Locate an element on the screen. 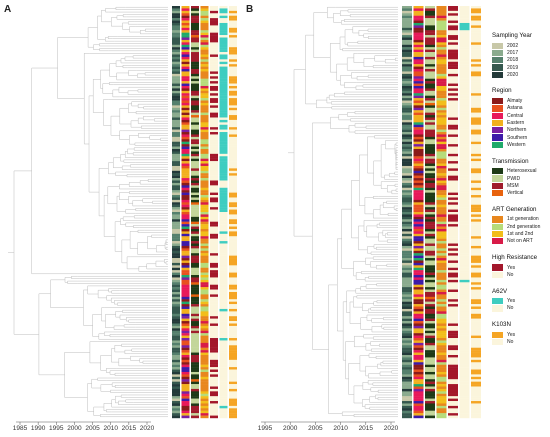  legend-label: Not on ART is located at coordinates (520, 241).